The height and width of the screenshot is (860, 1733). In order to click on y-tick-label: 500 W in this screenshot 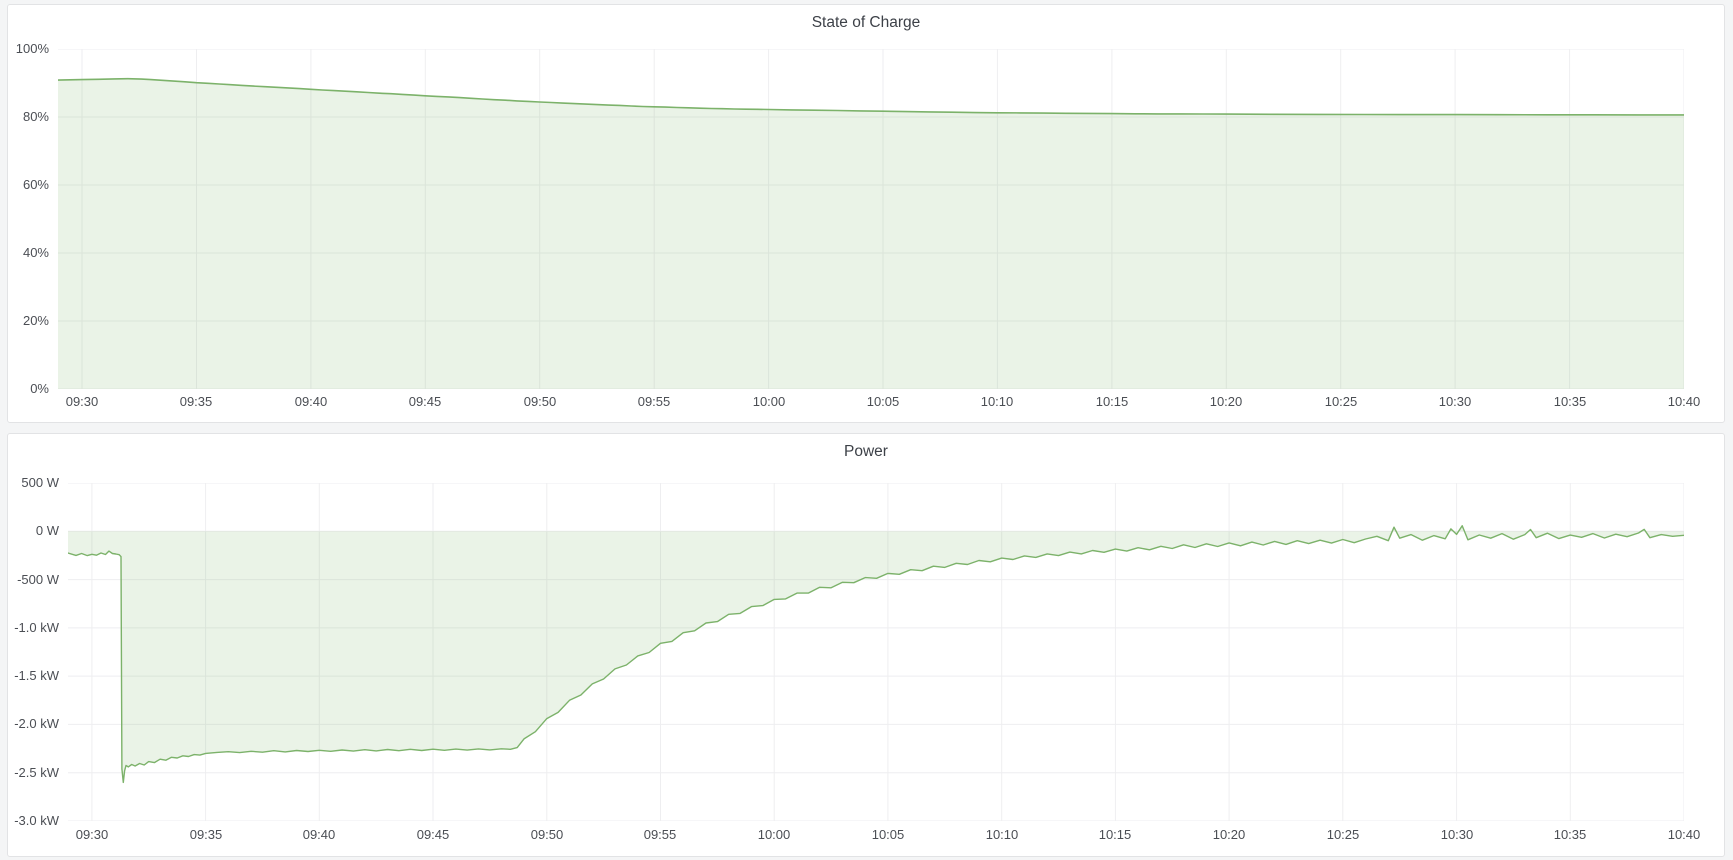, I will do `click(40, 482)`.